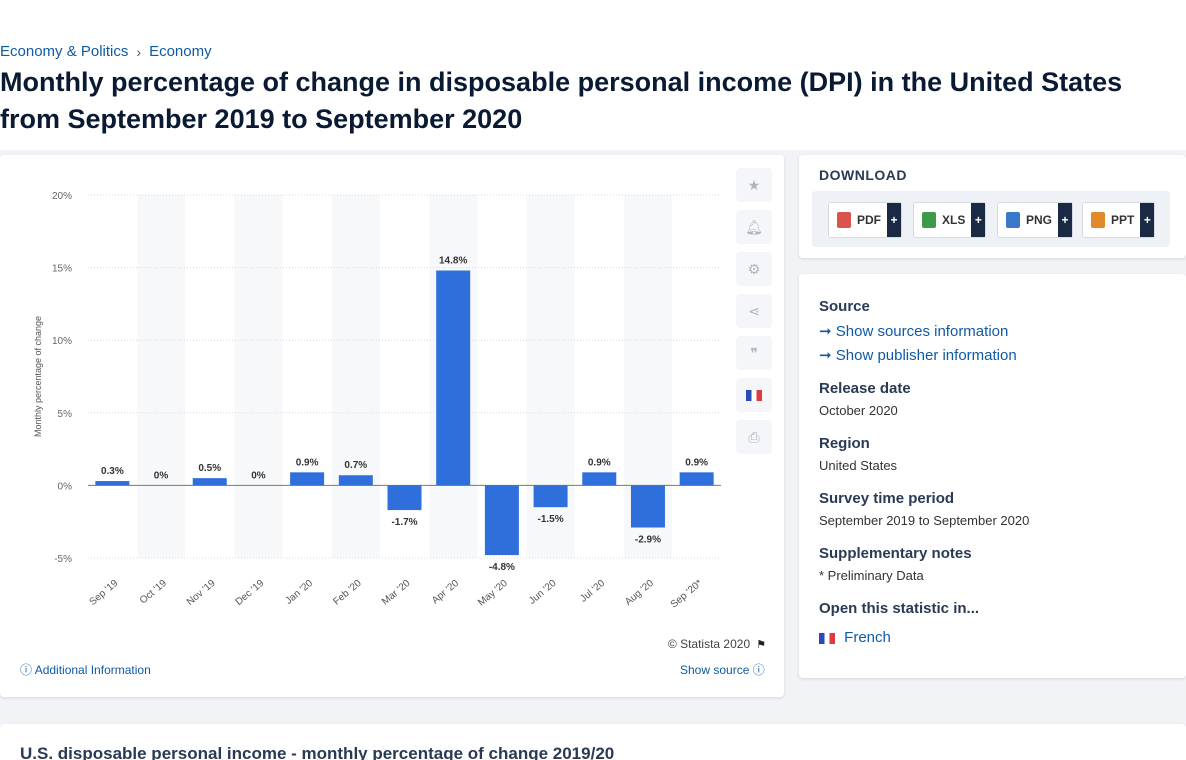  What do you see at coordinates (180, 51) in the screenshot?
I see `breadcrumb-economy: Economy` at bounding box center [180, 51].